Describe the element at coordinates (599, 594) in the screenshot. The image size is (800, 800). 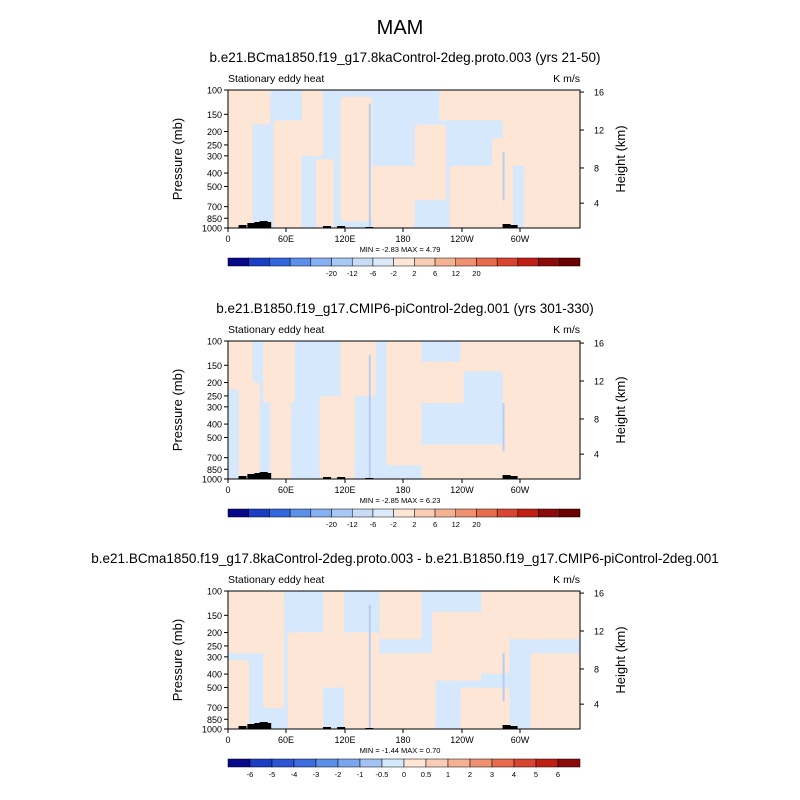
I see `y-right-tick-label: 16` at that location.